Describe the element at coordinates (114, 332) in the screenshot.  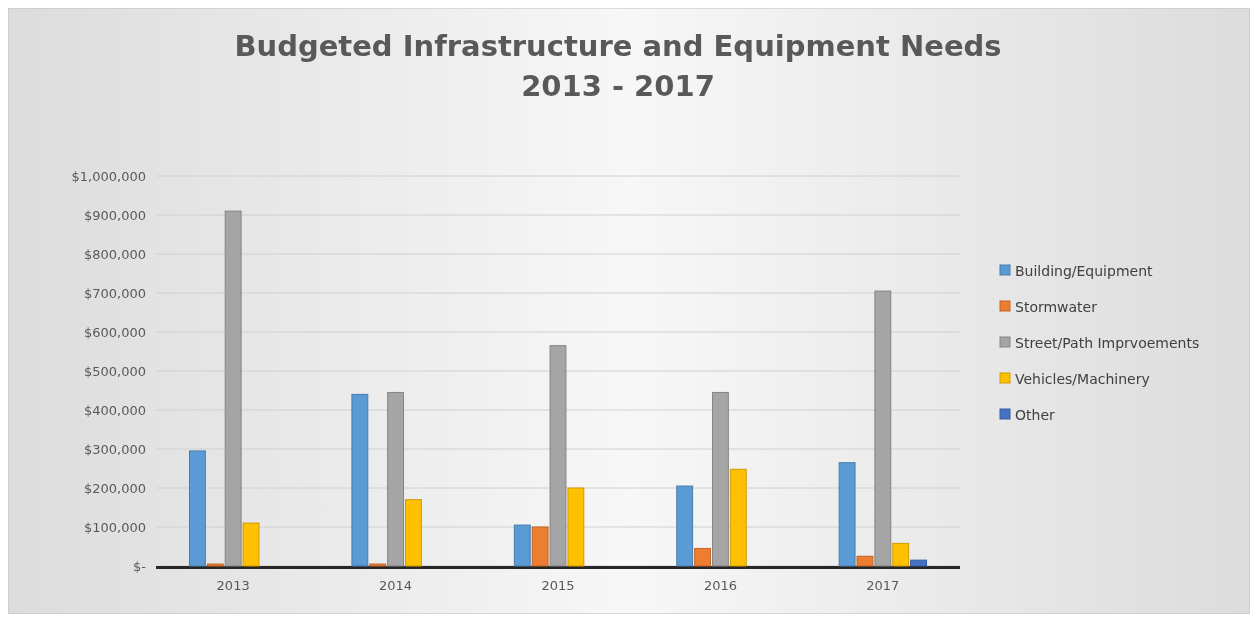
I see `y-tick-label: $600,000` at that location.